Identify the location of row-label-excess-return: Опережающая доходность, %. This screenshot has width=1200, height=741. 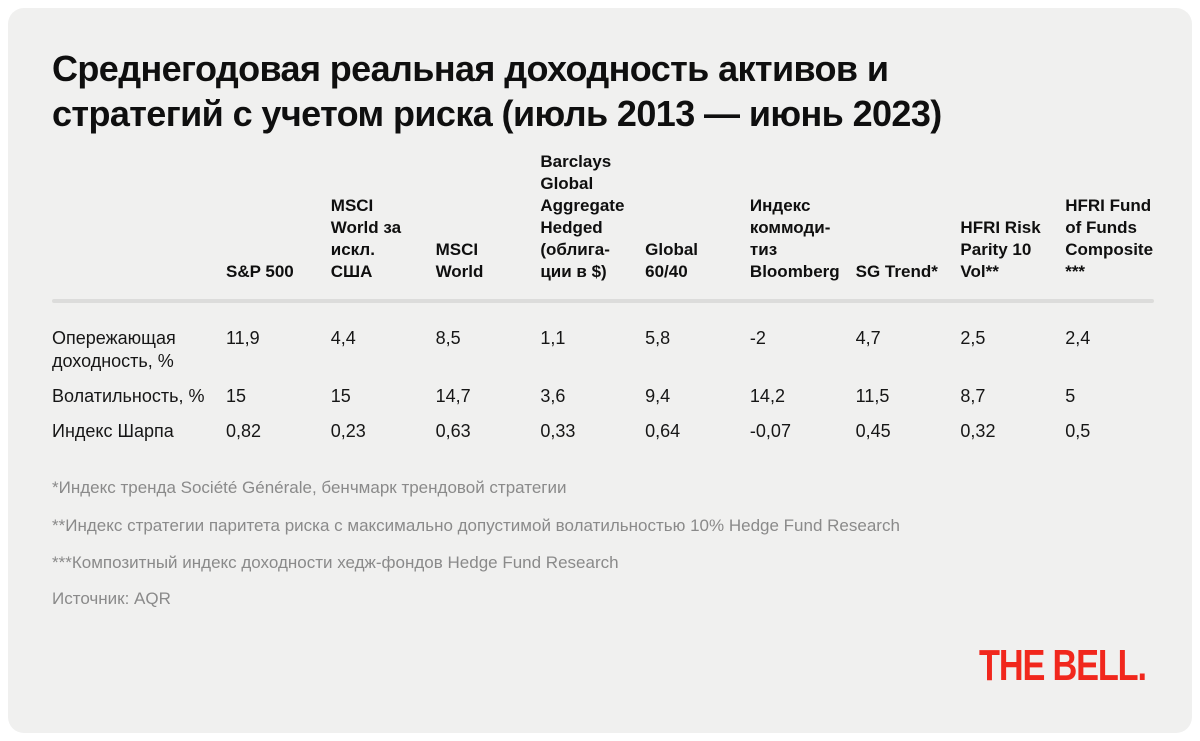
(114, 350).